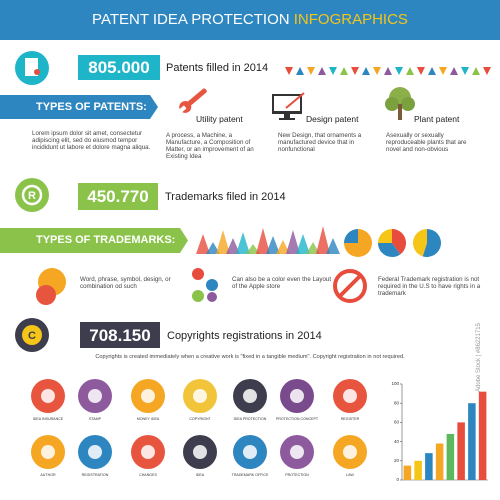  What do you see at coordinates (200, 475) in the screenshot?
I see `icon-label: IDEA` at bounding box center [200, 475].